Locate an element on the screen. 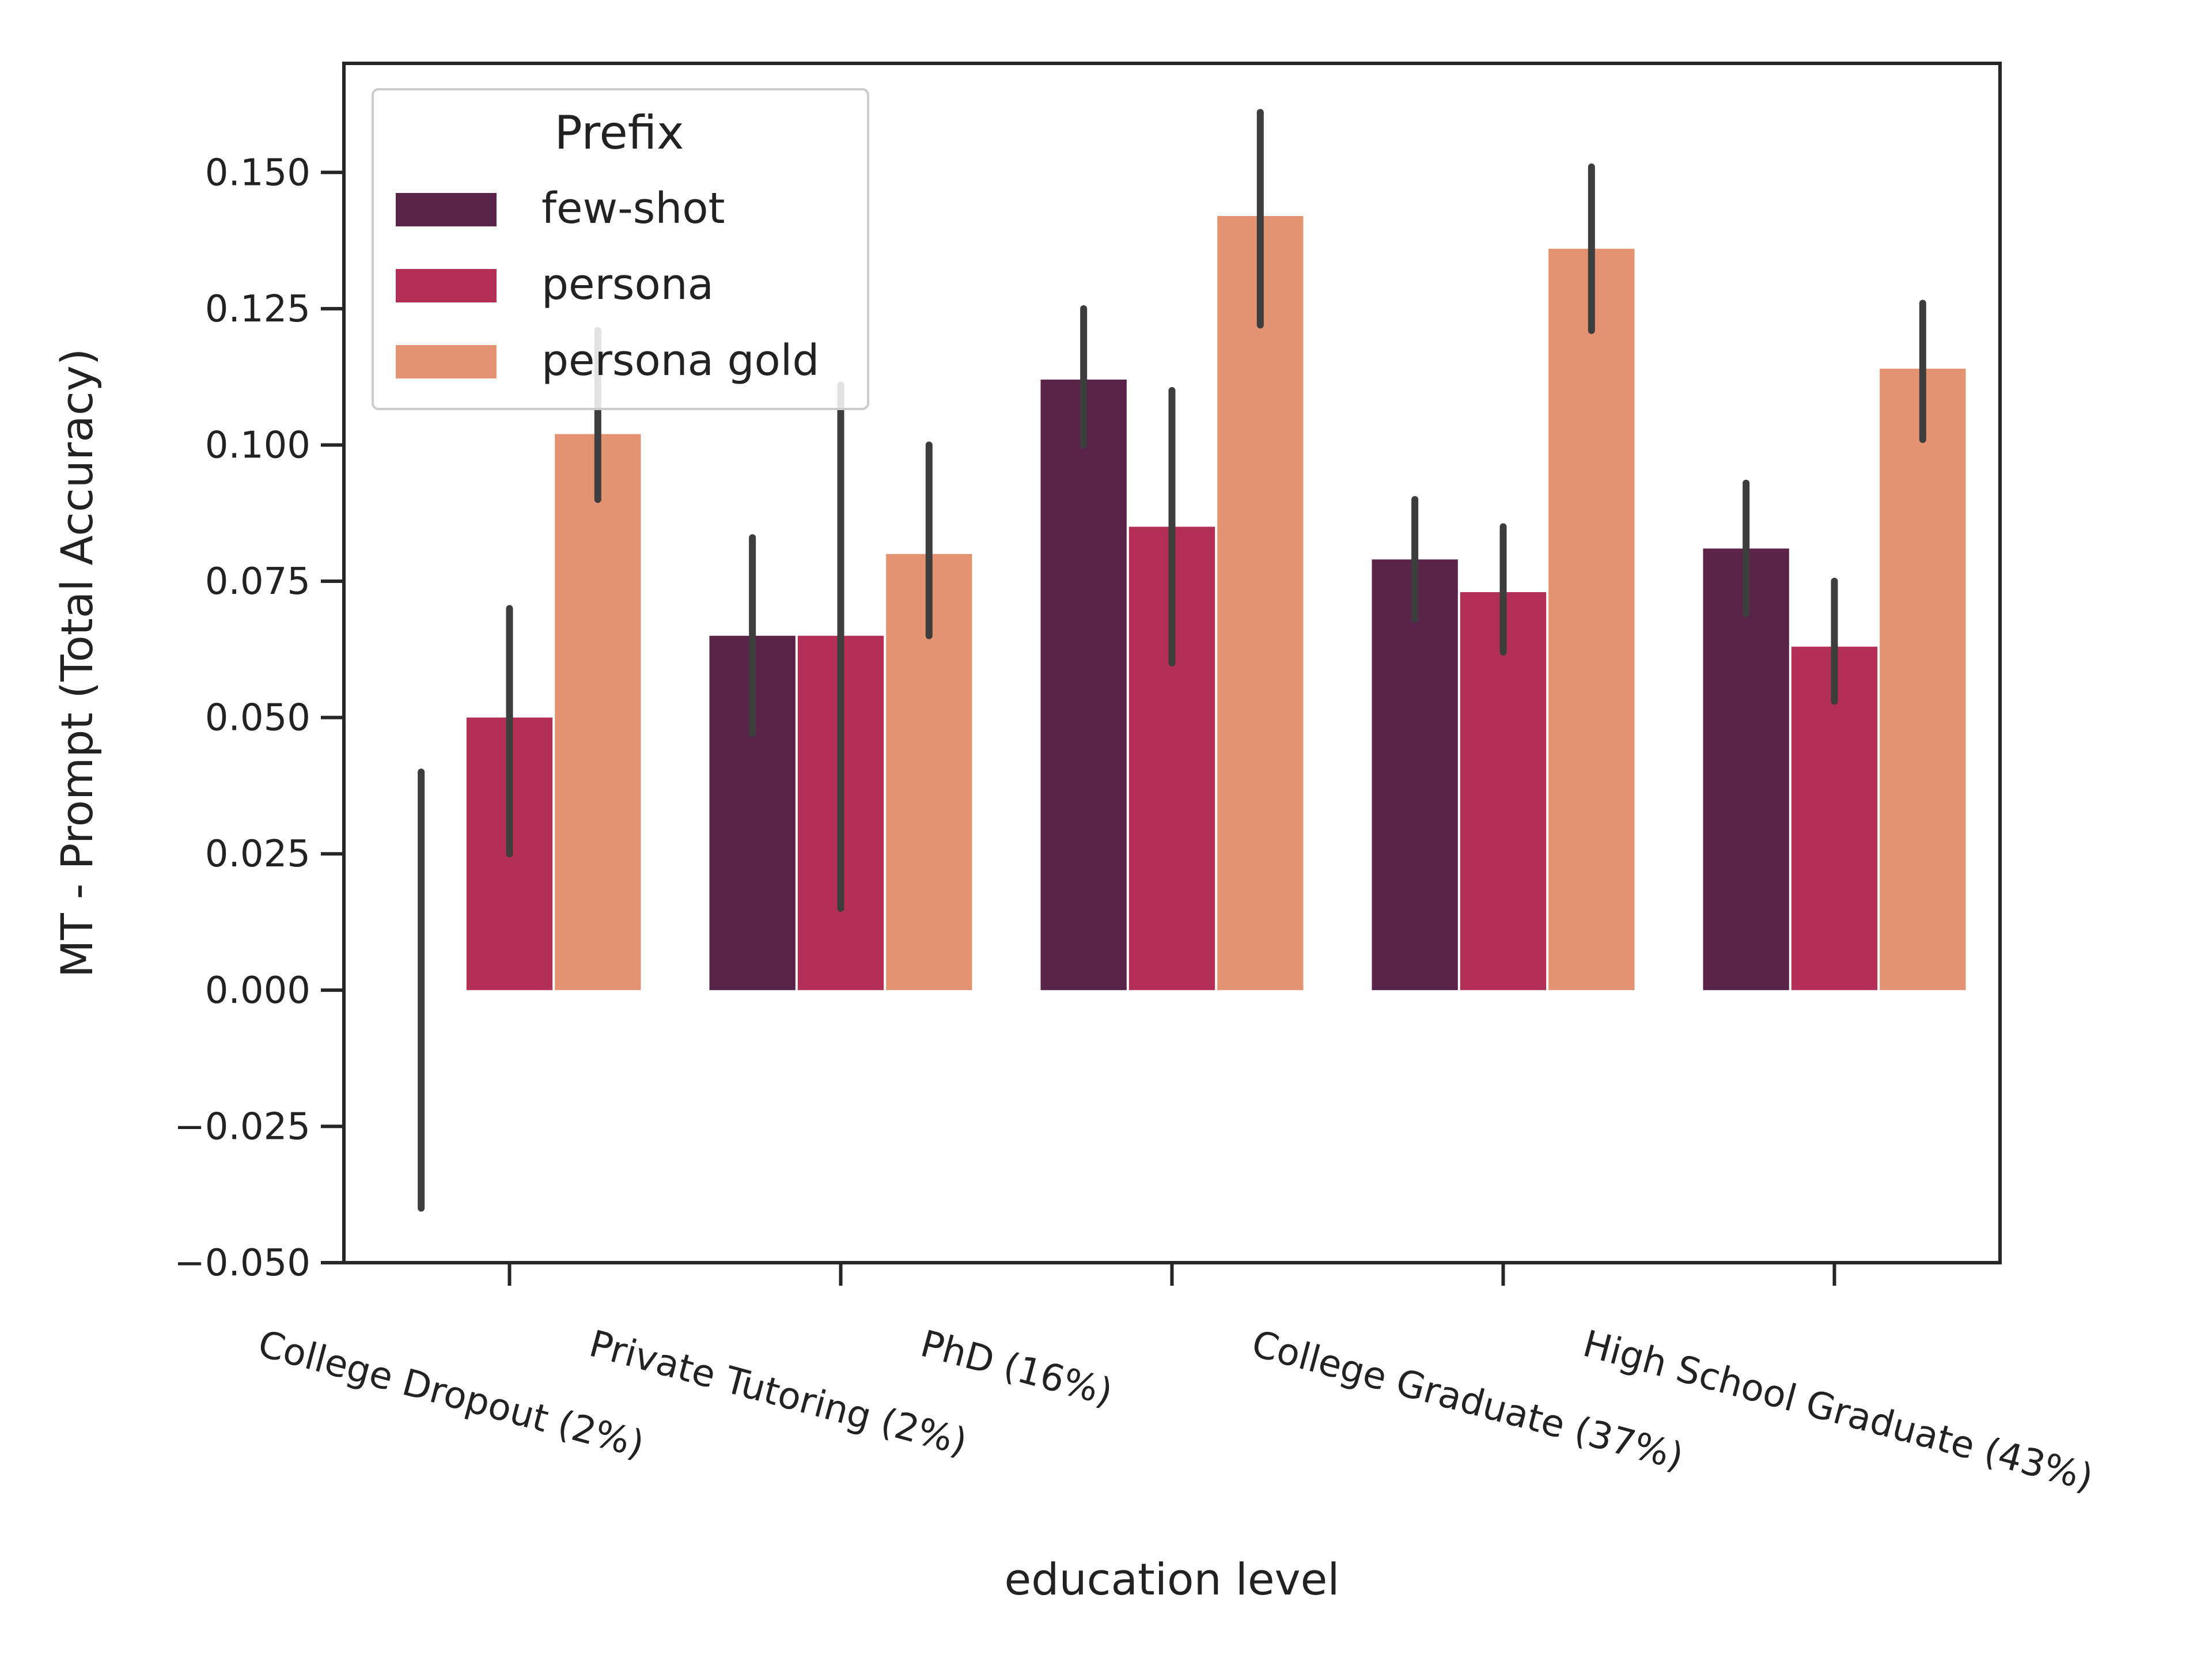  y-tick-label: 0.025 is located at coordinates (257, 854).